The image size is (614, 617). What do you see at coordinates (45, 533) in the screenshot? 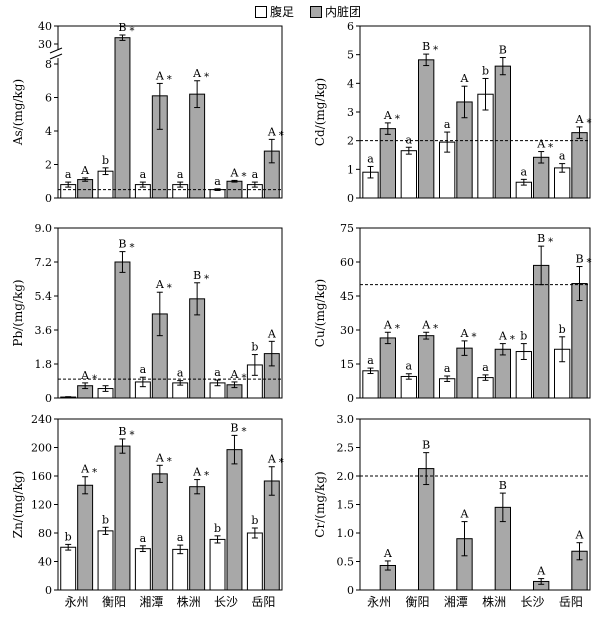
I see `y-tick-label: 80` at bounding box center [45, 533].